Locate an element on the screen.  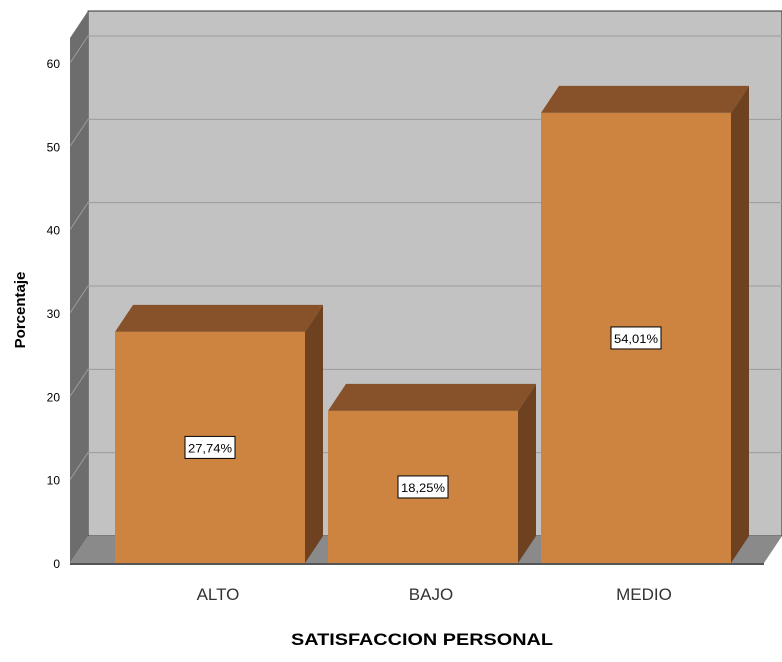
plot-side-wall is located at coordinates (79, 287).